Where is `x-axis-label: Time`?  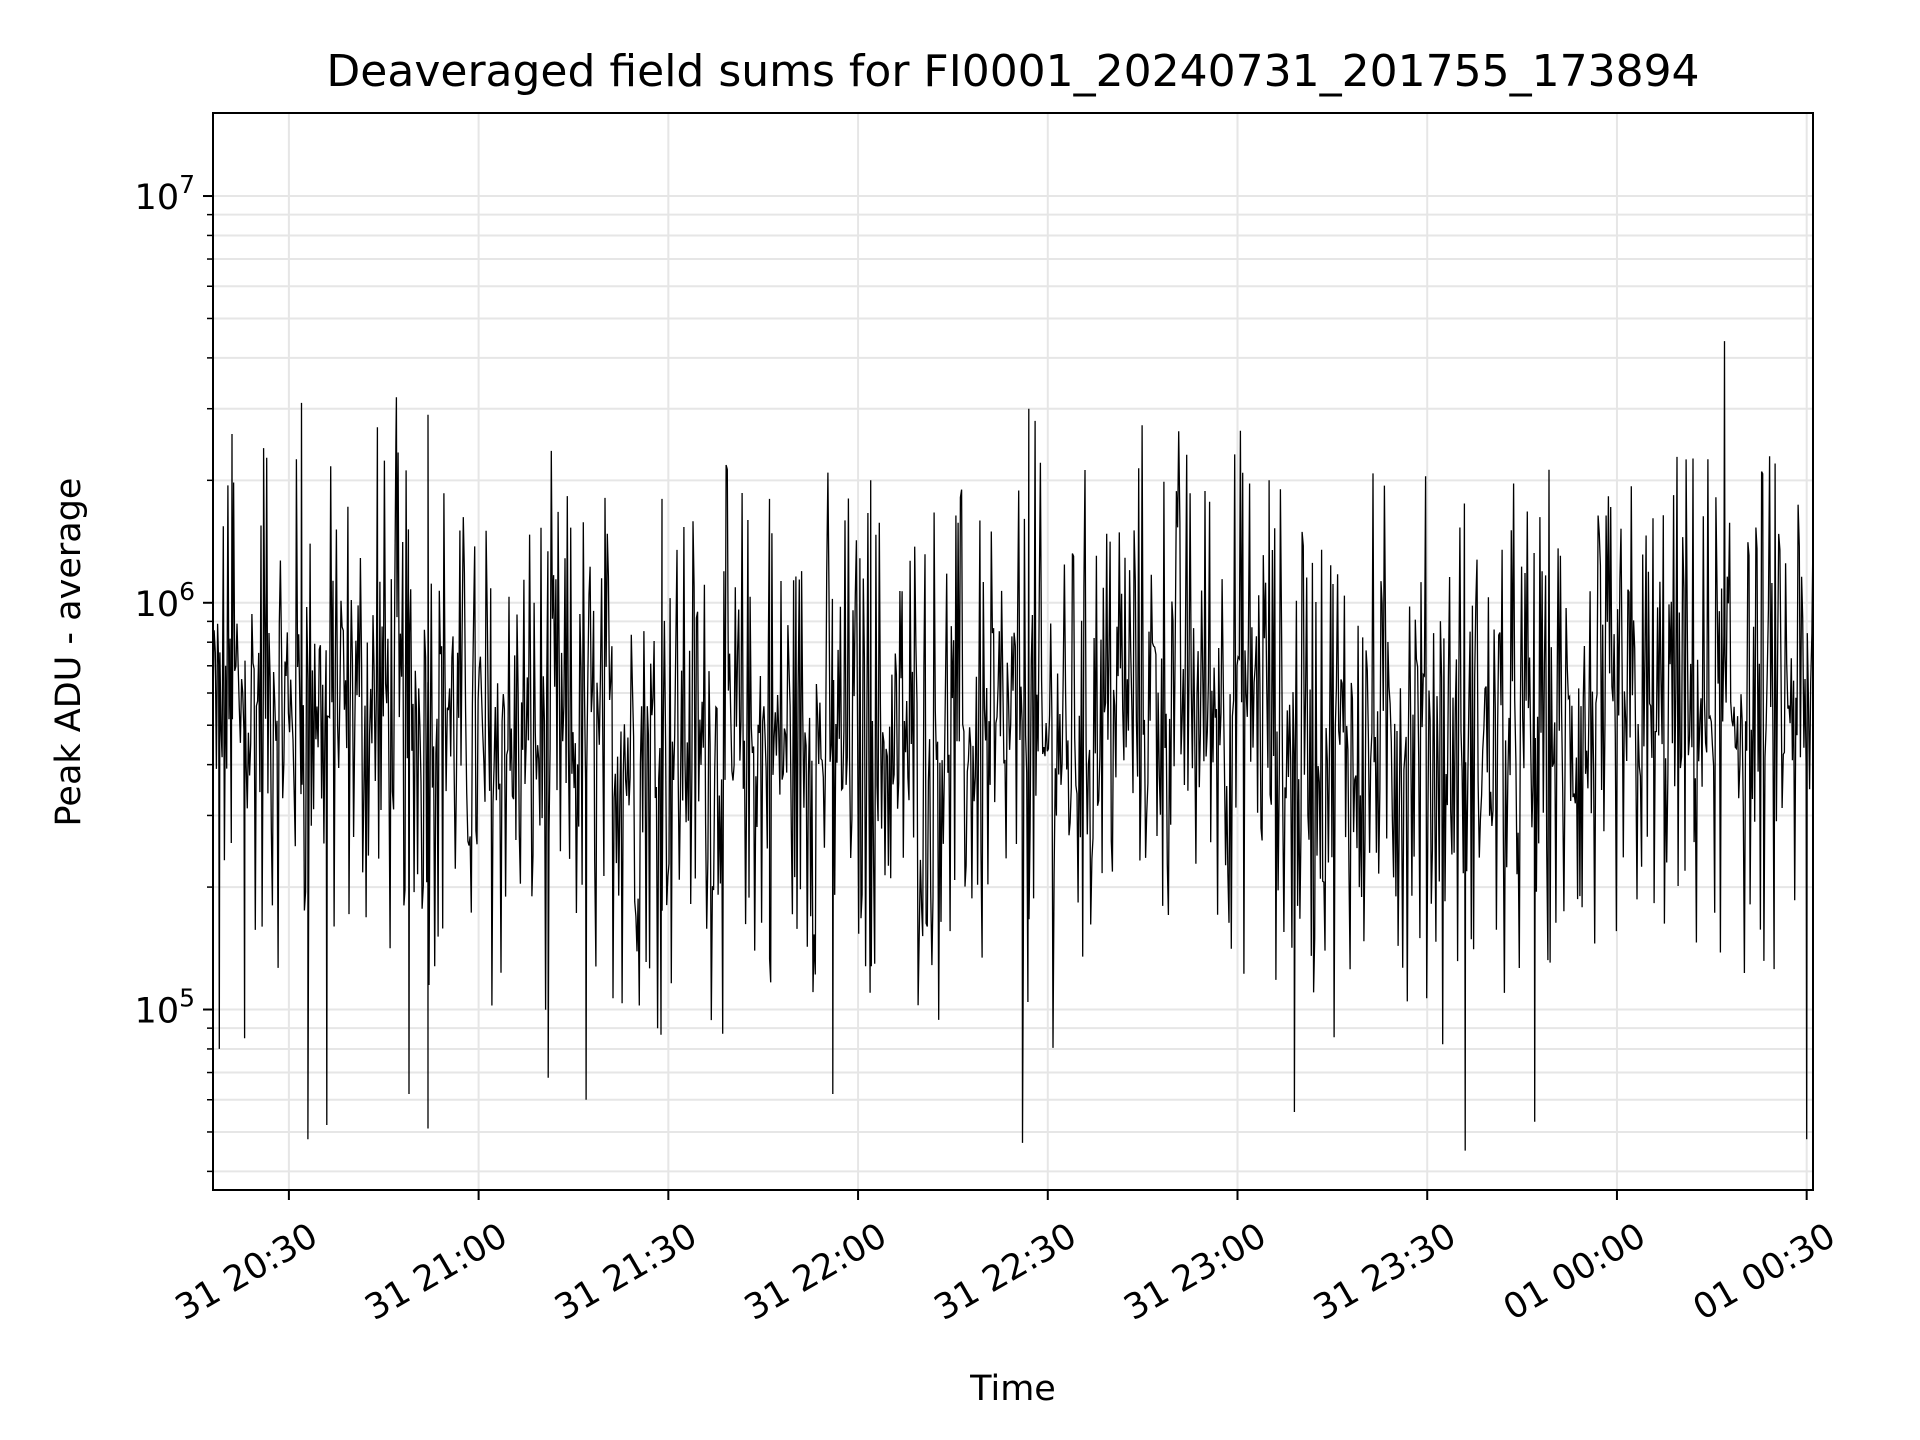 x-axis-label: Time is located at coordinates (1012, 1389).